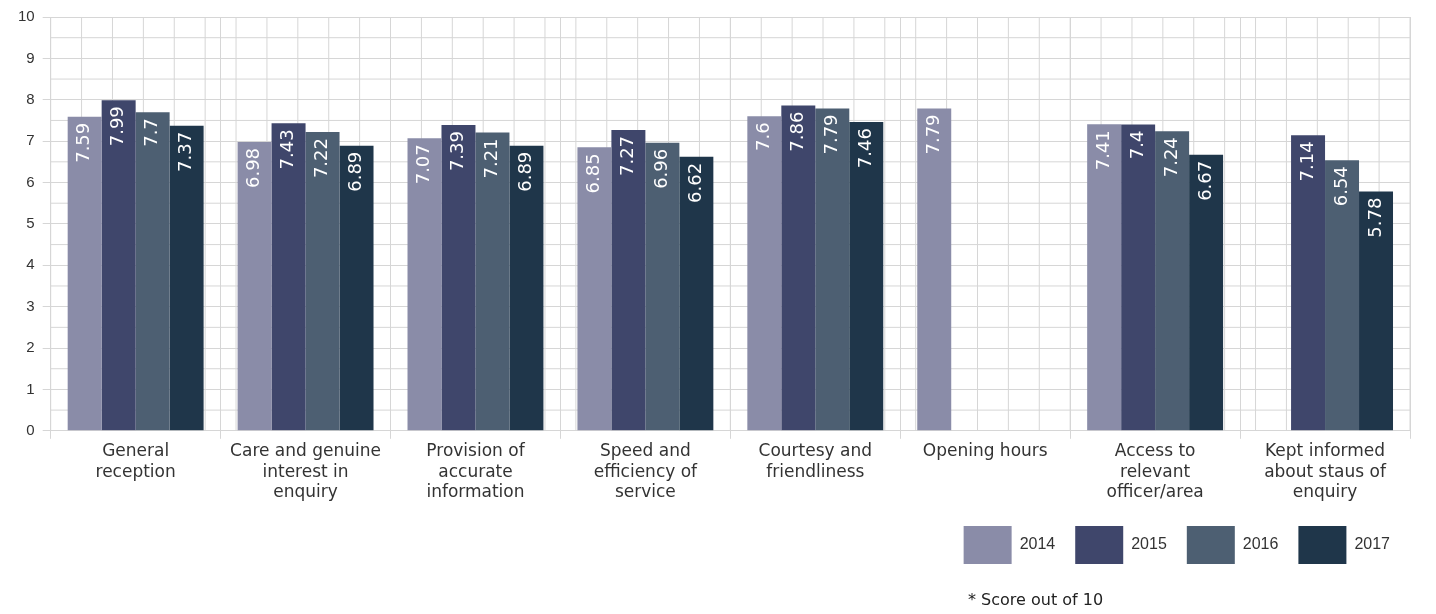 Image resolution: width=1436 pixels, height=614 pixels. I want to click on y-tick-label: 7, so click(30, 140).